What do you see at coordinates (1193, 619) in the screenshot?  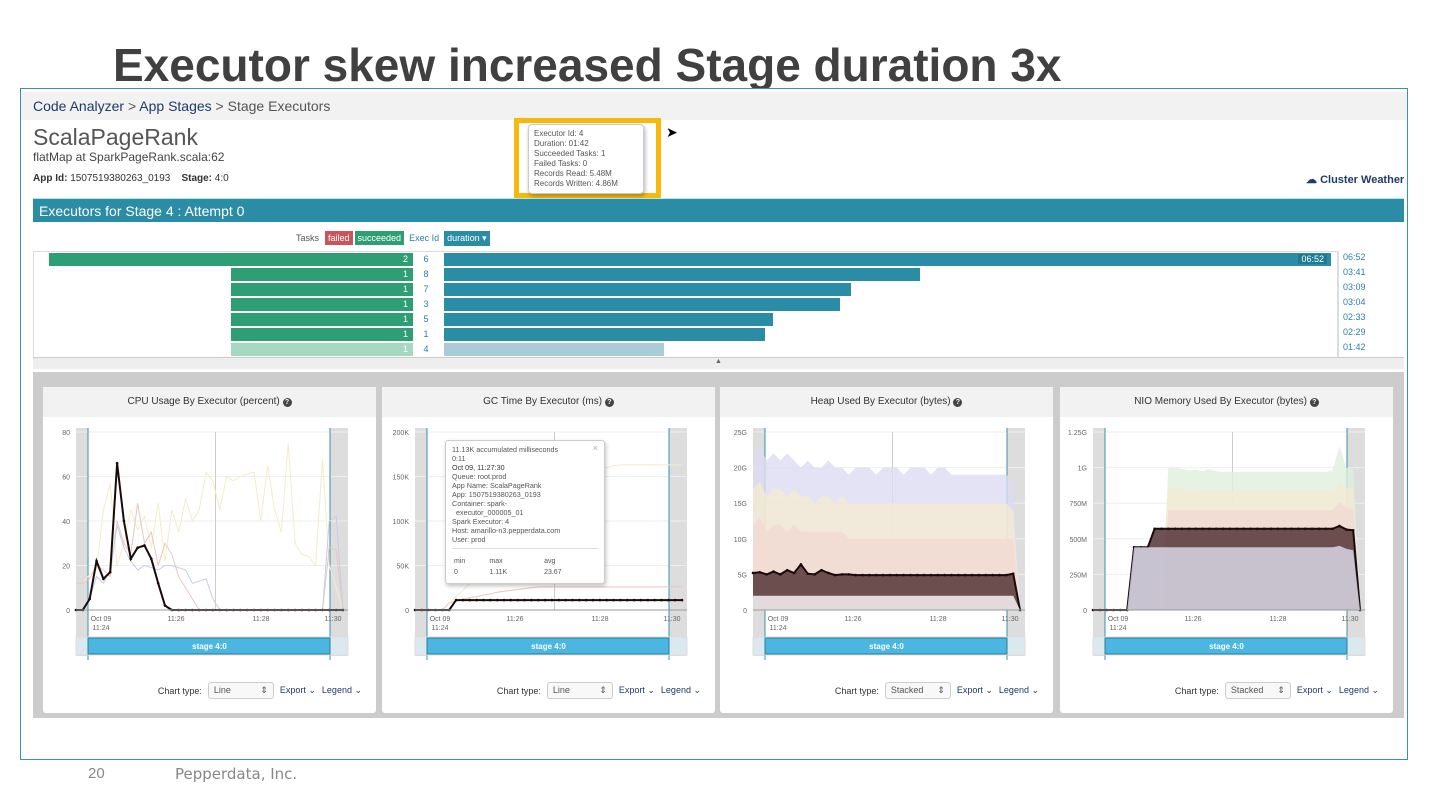 I see `x-tick-label: 11:26` at bounding box center [1193, 619].